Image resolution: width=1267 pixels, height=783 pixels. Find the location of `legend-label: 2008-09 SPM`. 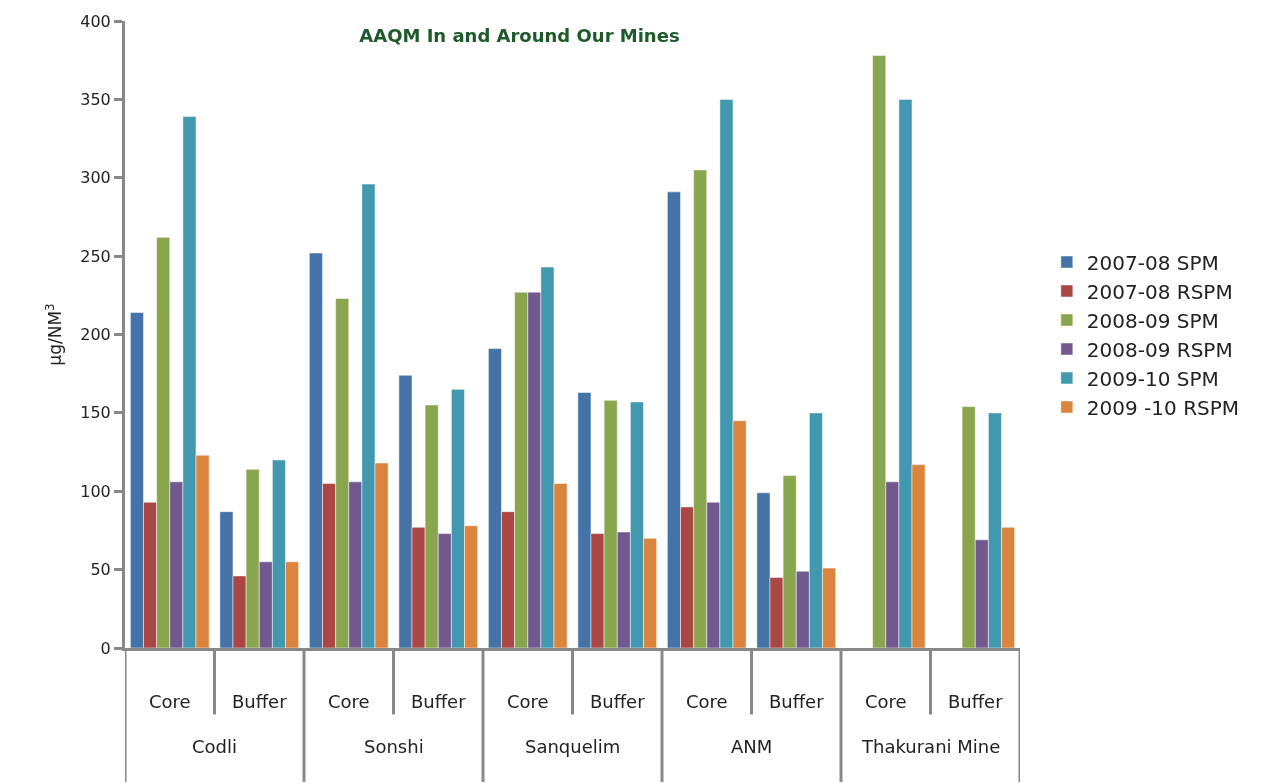

legend-label: 2008-09 SPM is located at coordinates (1152, 320).